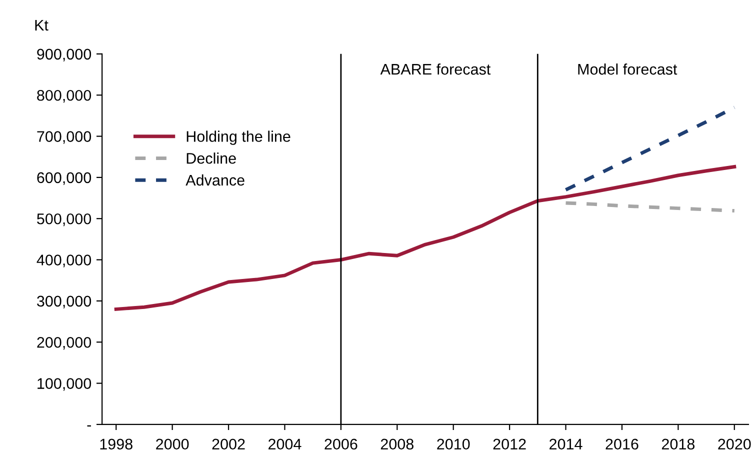  Describe the element at coordinates (172, 444) in the screenshot. I see `x-tick-label: 2000` at that location.